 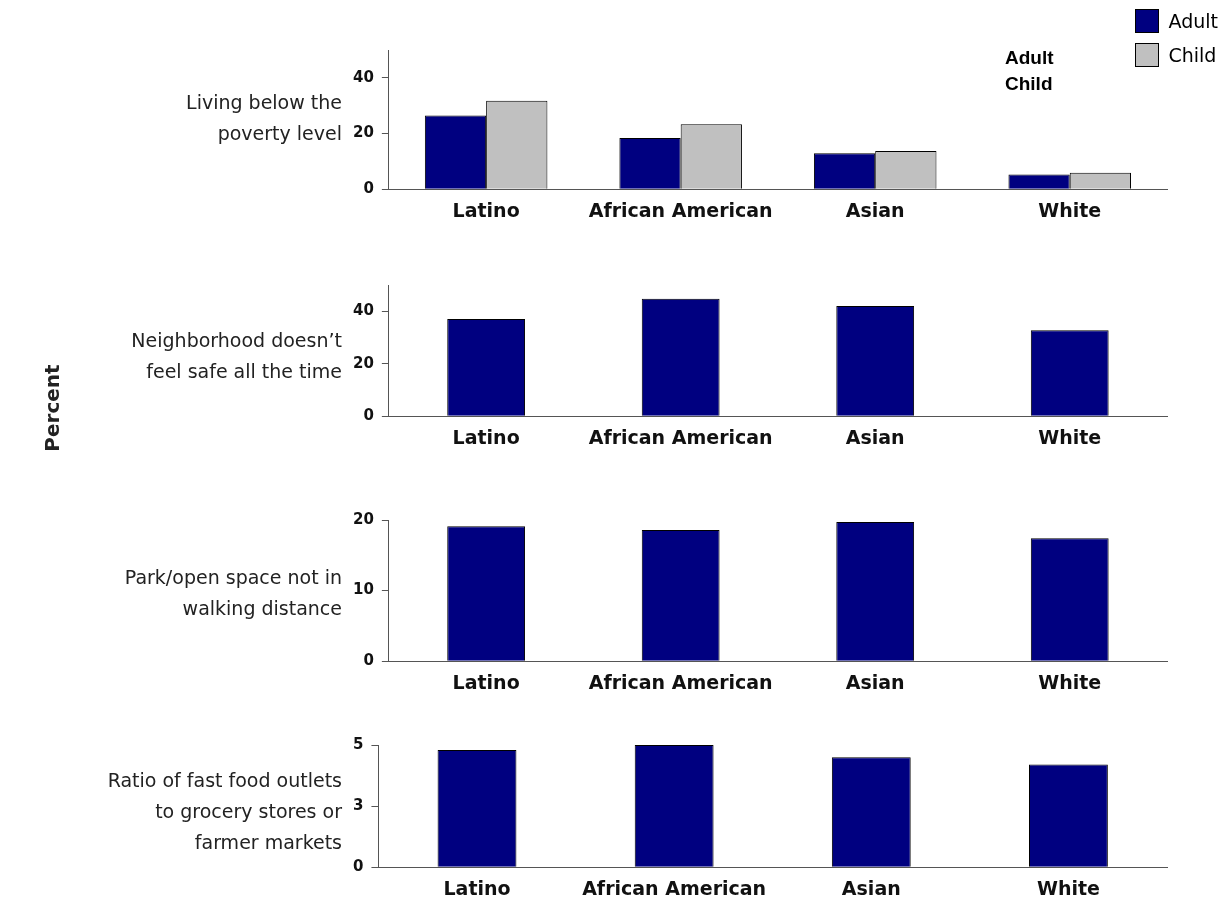 I want to click on text: Living below the poverty level, so click(x=263, y=118).